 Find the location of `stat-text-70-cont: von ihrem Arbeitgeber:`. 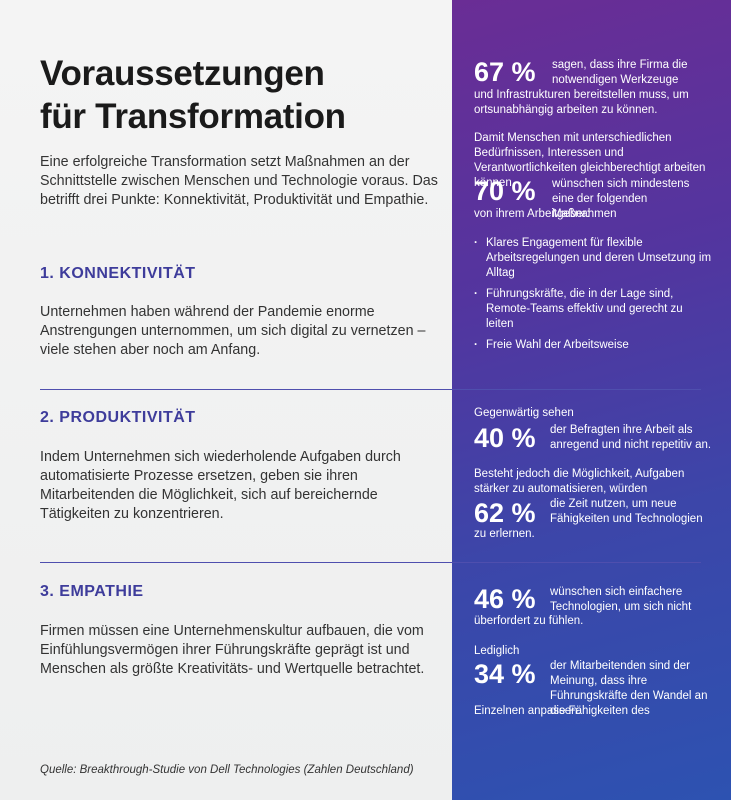

stat-text-70-cont: von ihrem Arbeitgeber: is located at coordinates (532, 214).